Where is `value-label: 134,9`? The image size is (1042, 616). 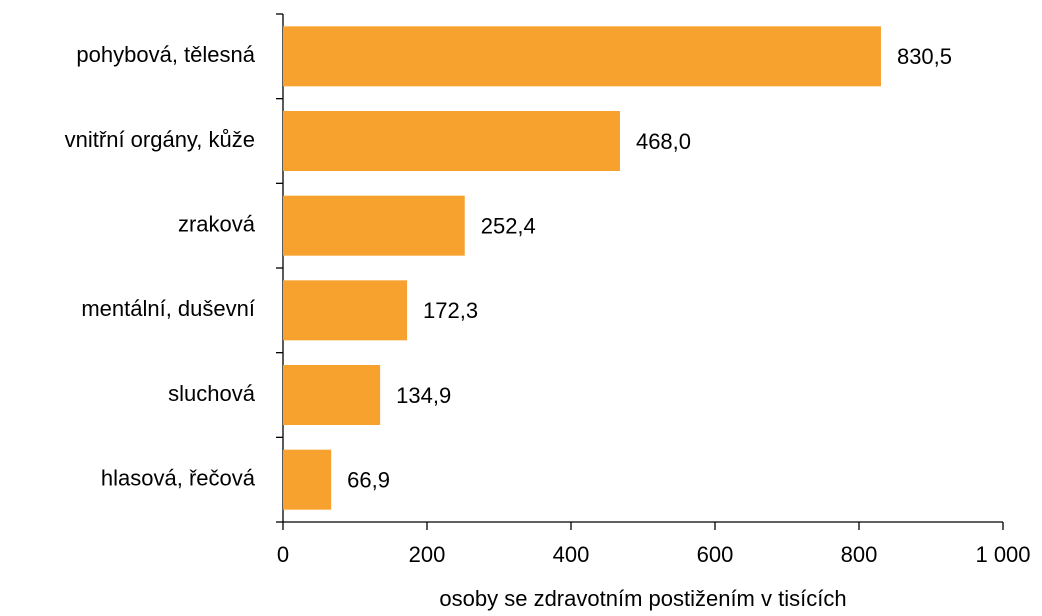 value-label: 134,9 is located at coordinates (423, 395).